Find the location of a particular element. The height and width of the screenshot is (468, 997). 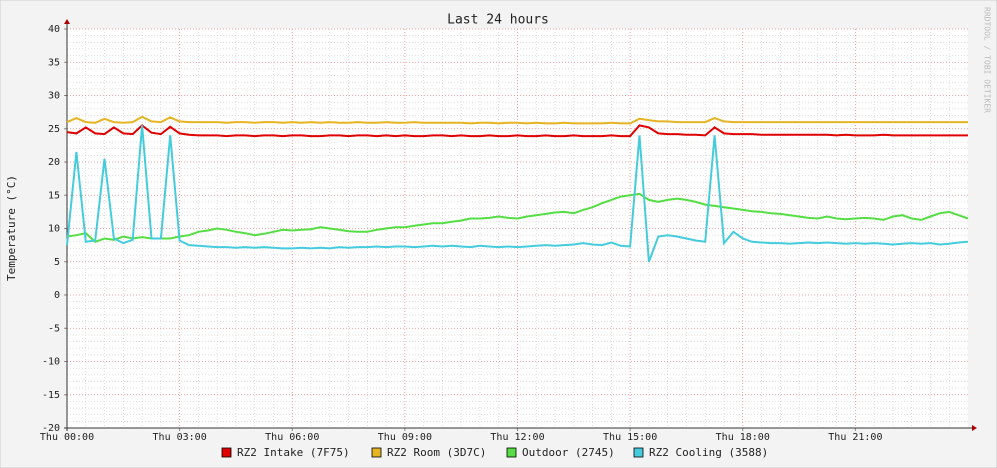

y-tick-label: 35 is located at coordinates (54, 62).